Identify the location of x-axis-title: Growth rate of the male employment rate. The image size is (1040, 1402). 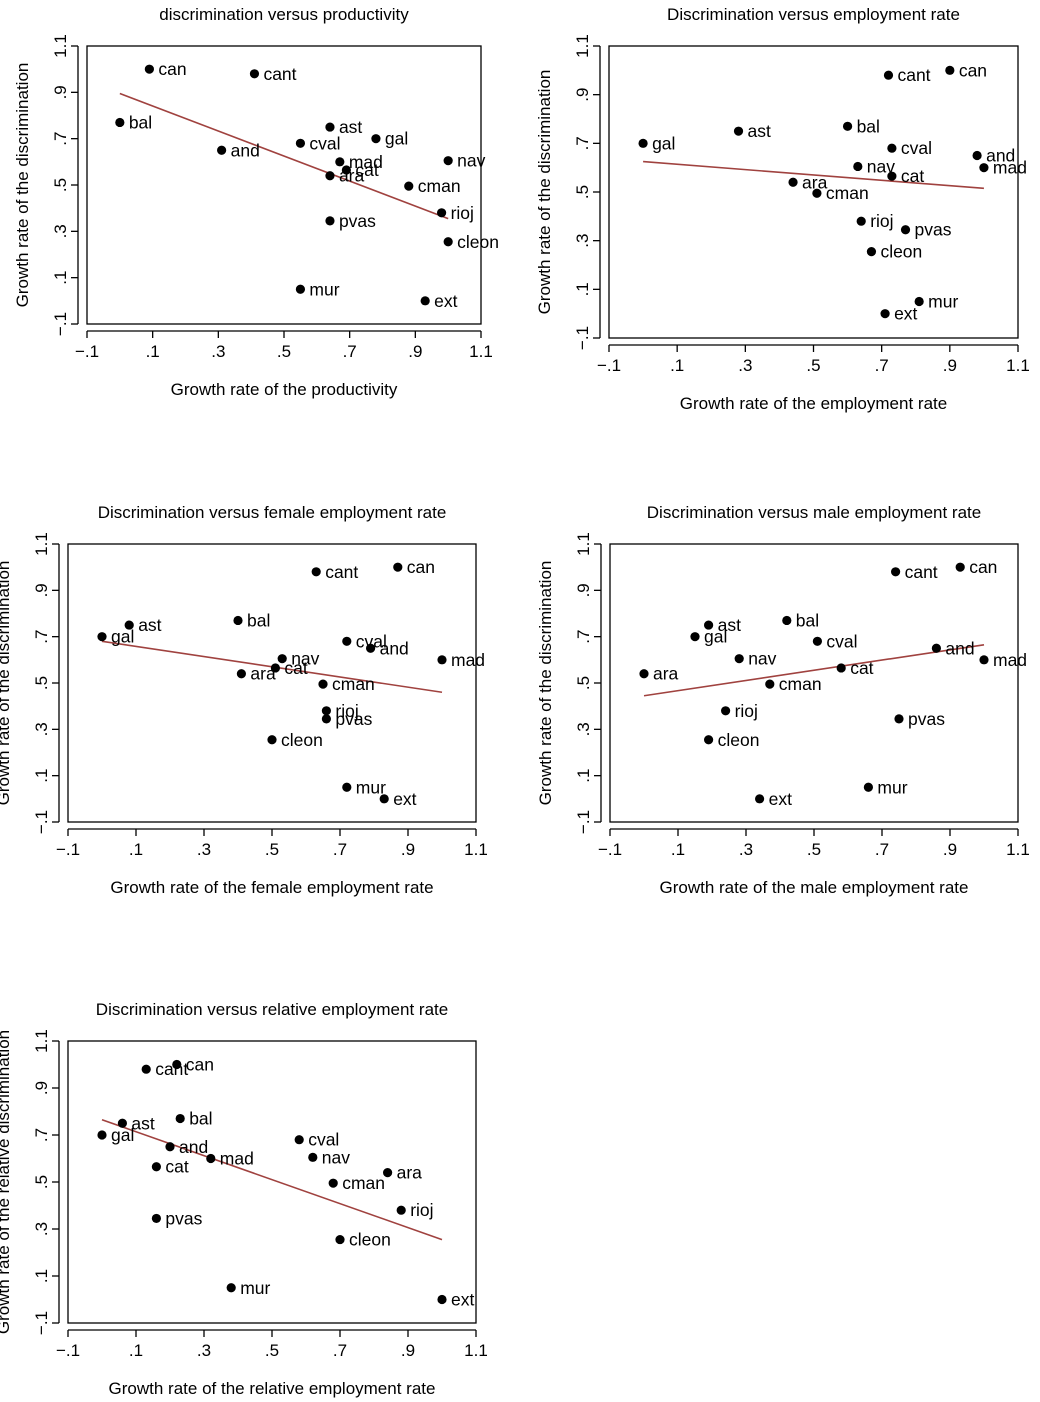
(814, 887).